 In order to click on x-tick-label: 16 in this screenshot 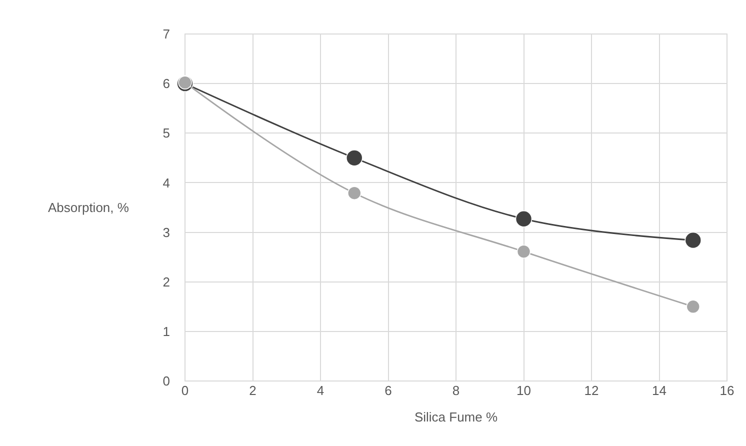, I will do `click(727, 390)`.